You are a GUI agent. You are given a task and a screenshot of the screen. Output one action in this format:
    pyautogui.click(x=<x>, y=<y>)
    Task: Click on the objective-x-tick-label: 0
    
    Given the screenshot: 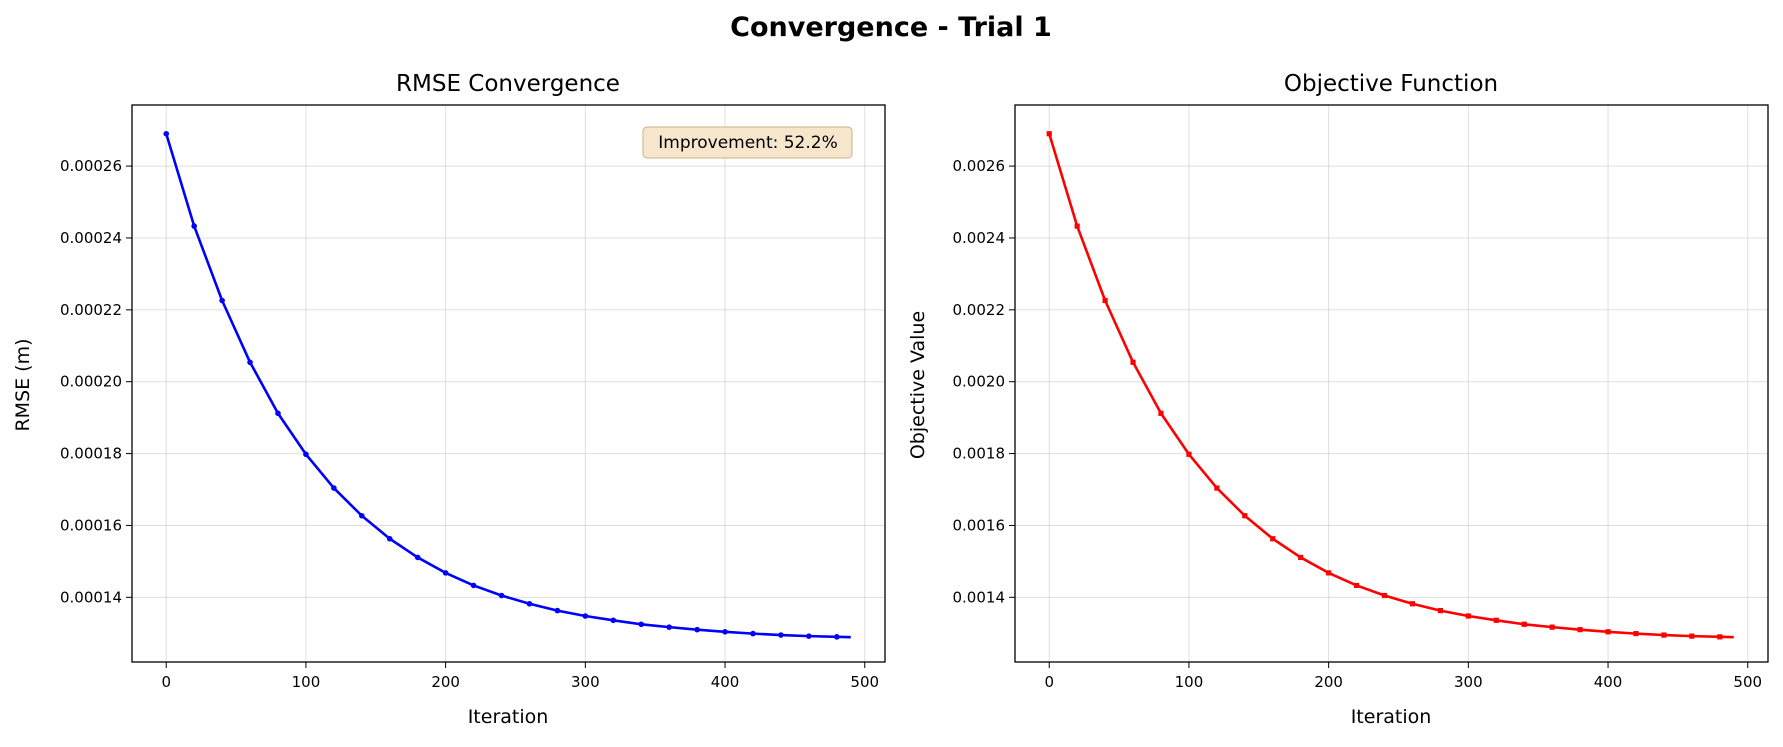 What is the action you would take?
    pyautogui.click(x=1049, y=682)
    